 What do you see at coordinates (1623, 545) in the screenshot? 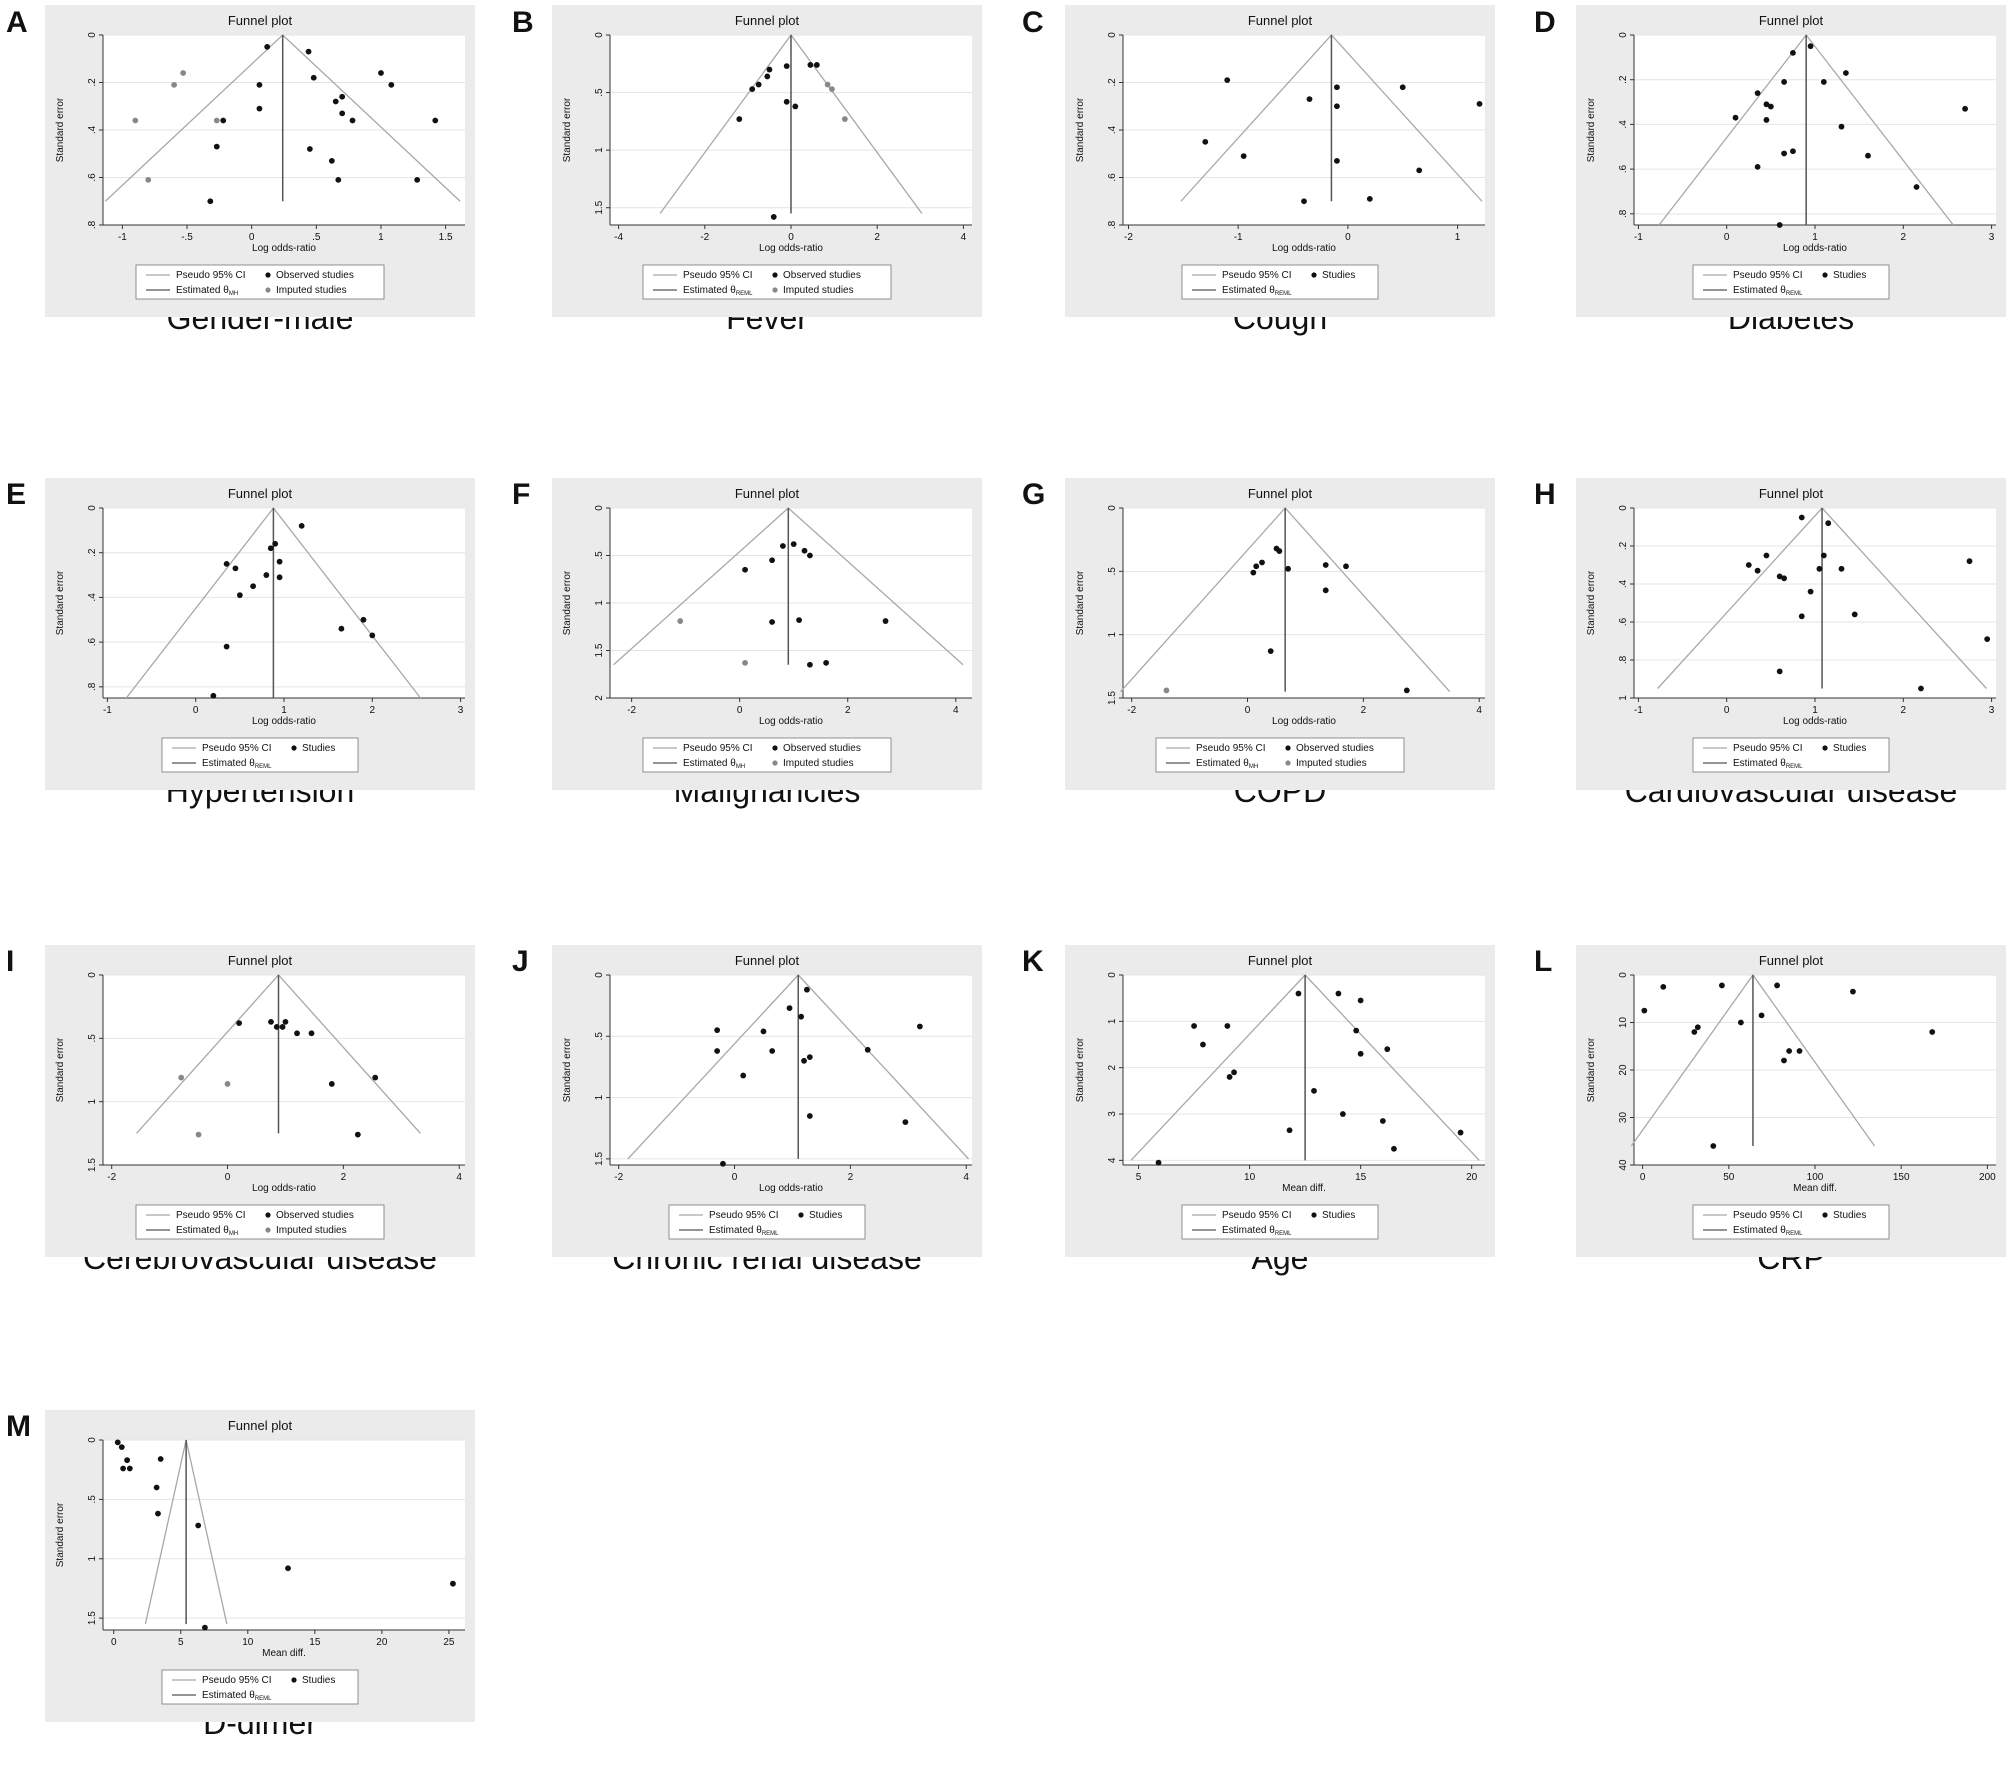
I see `y-tick-label: .2` at bounding box center [1623, 545].